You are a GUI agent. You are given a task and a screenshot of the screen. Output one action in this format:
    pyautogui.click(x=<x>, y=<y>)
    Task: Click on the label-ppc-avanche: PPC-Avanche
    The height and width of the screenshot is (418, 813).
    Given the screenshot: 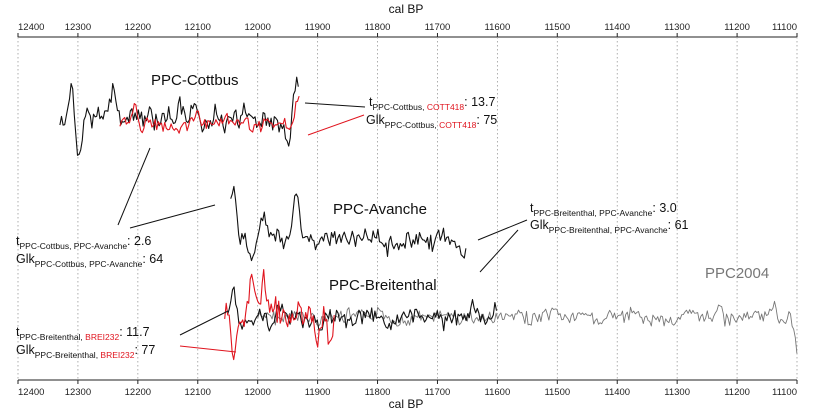 What is the action you would take?
    pyautogui.click(x=380, y=209)
    